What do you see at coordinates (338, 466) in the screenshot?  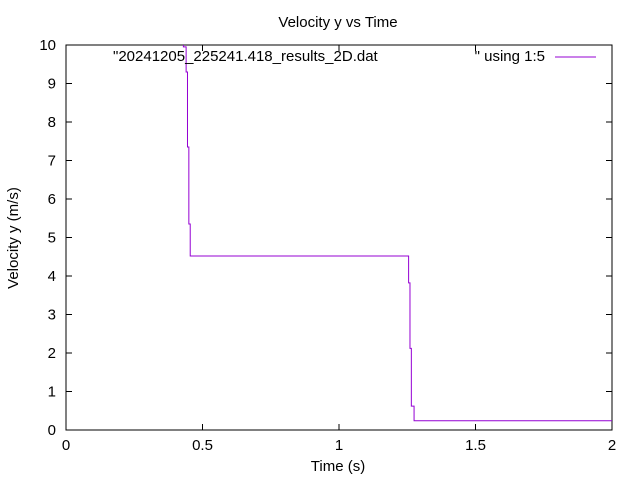 I see `x-axis-label: Time (s)` at bounding box center [338, 466].